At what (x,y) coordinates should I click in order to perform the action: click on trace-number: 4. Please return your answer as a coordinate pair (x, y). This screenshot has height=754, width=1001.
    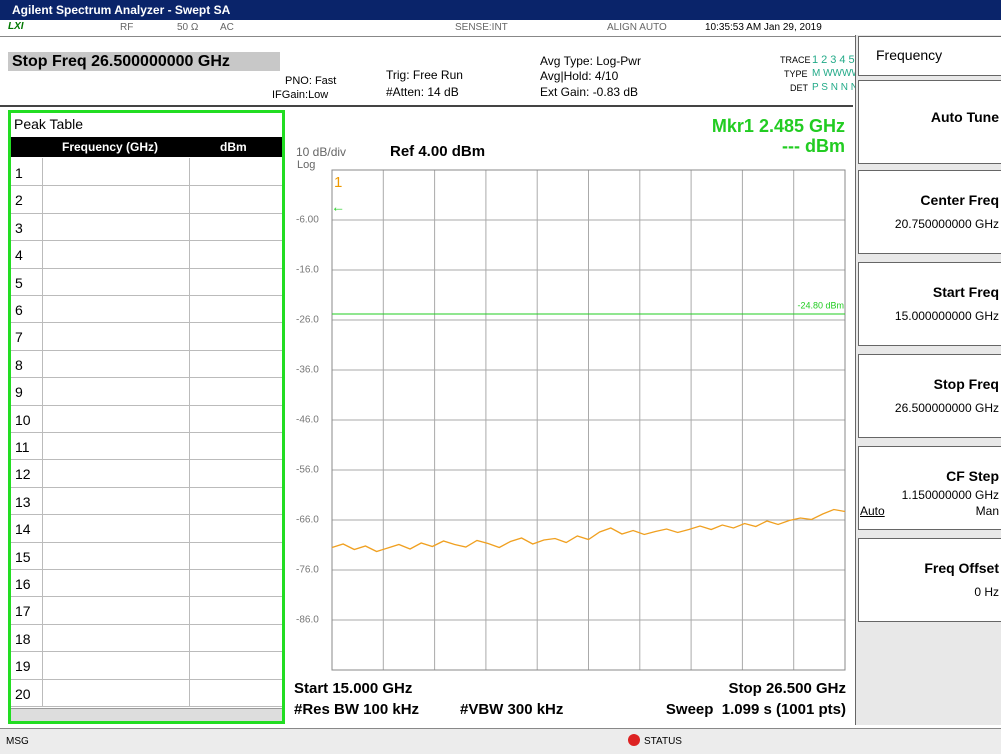
    Looking at the image, I should click on (842, 60).